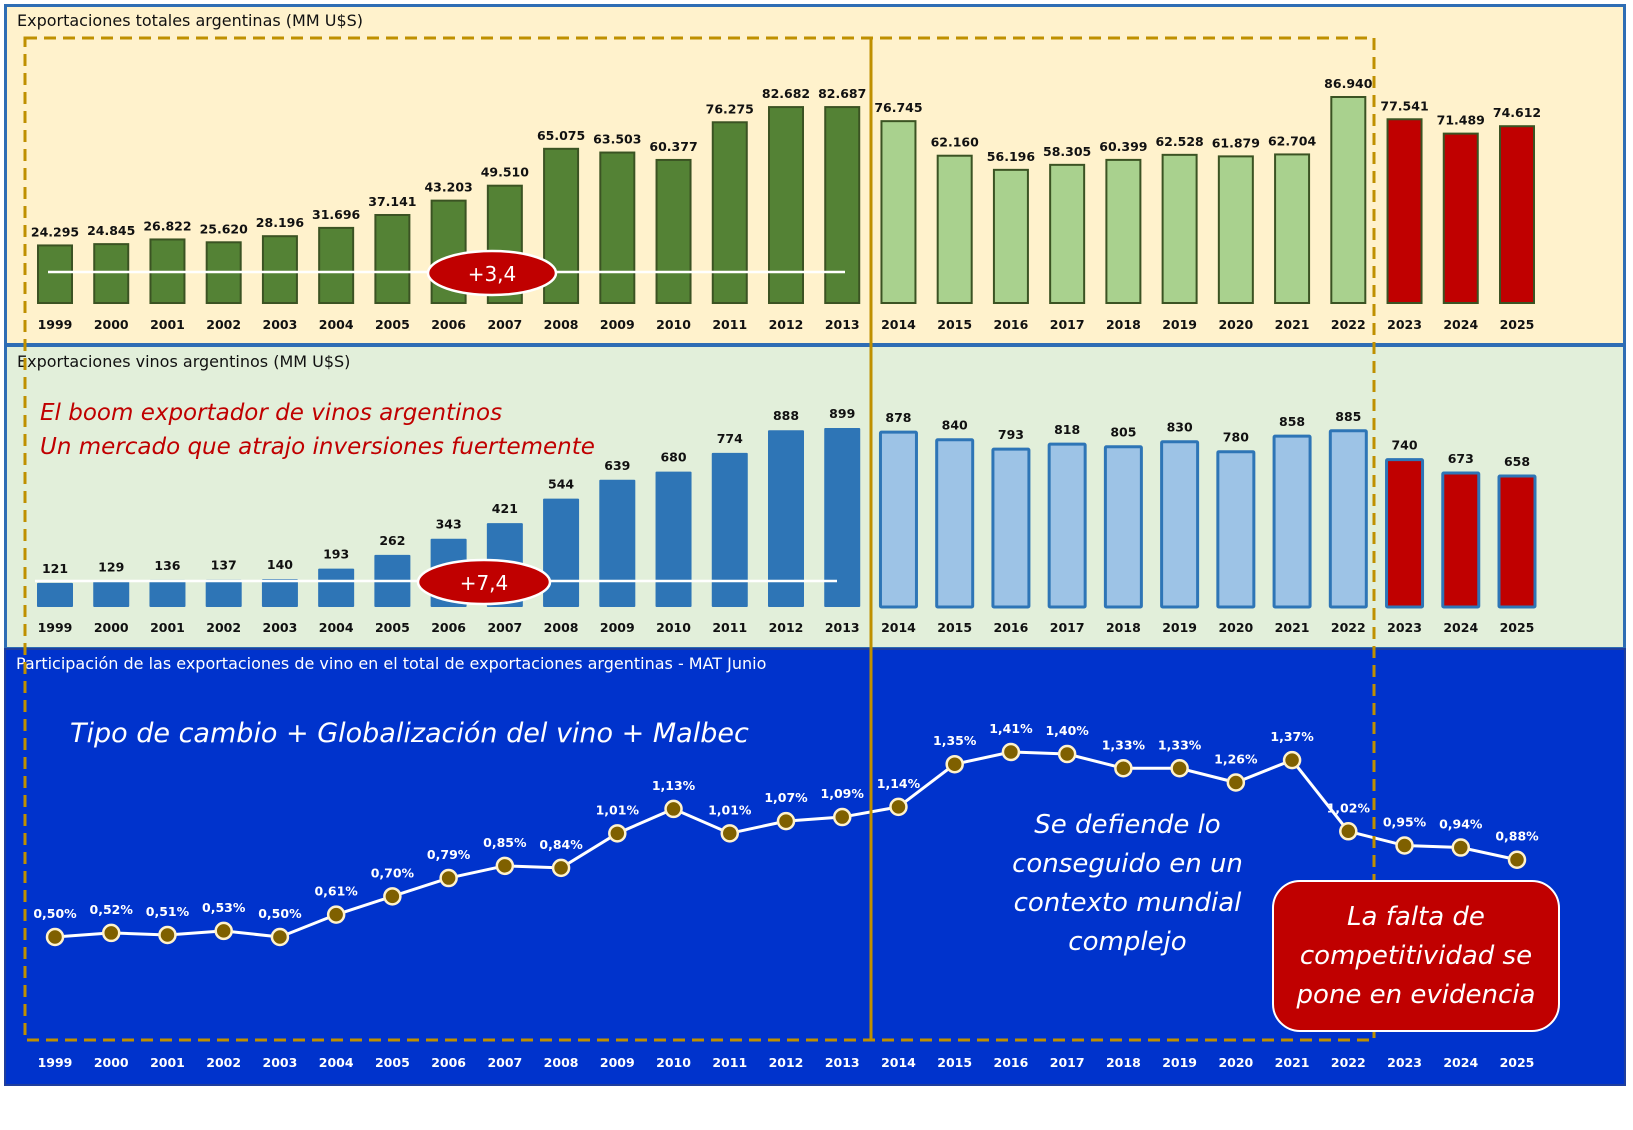  I want to click on wine-value-label: 899, so click(842, 413).